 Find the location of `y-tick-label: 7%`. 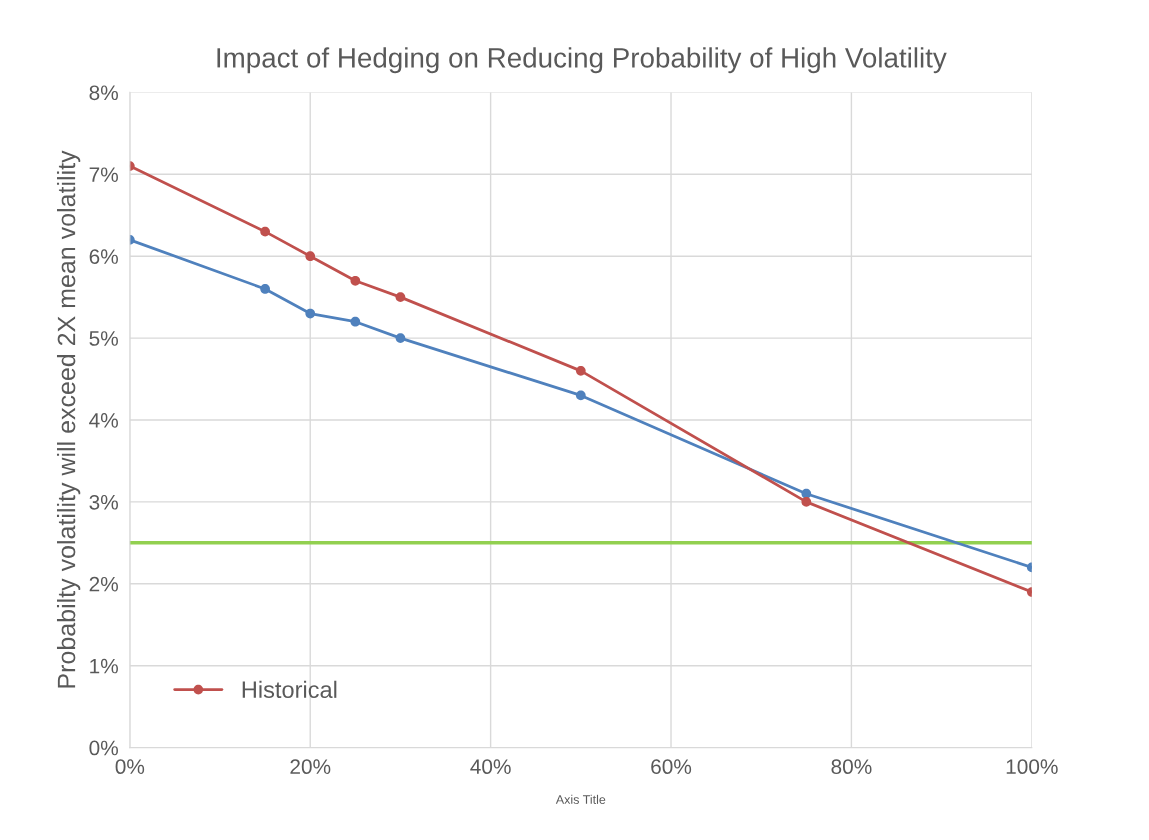

y-tick-label: 7% is located at coordinates (103, 174).